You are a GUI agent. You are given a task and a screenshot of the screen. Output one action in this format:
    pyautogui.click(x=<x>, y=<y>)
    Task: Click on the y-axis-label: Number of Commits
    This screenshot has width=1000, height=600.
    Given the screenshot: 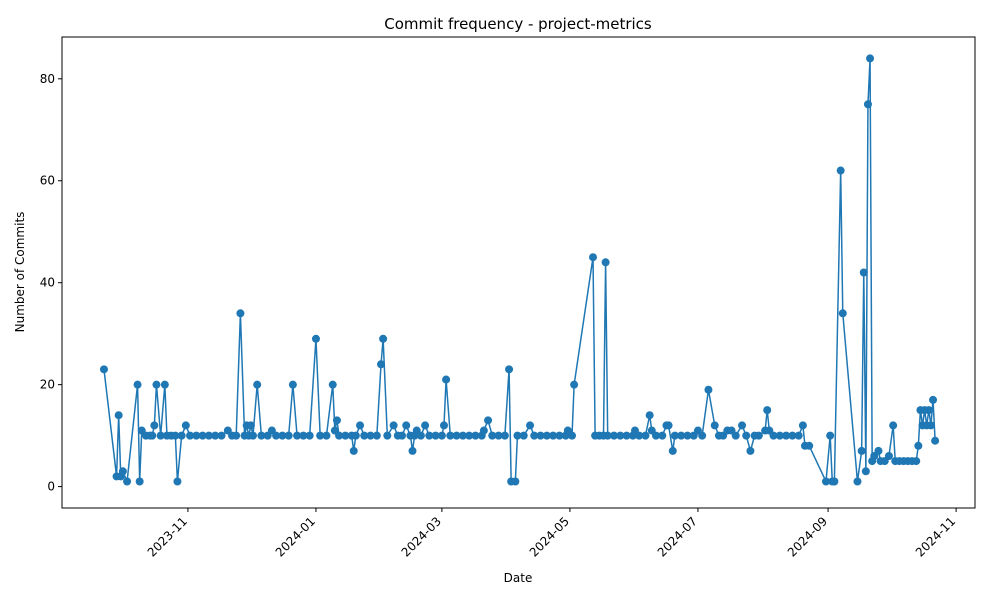 What is the action you would take?
    pyautogui.click(x=20, y=272)
    